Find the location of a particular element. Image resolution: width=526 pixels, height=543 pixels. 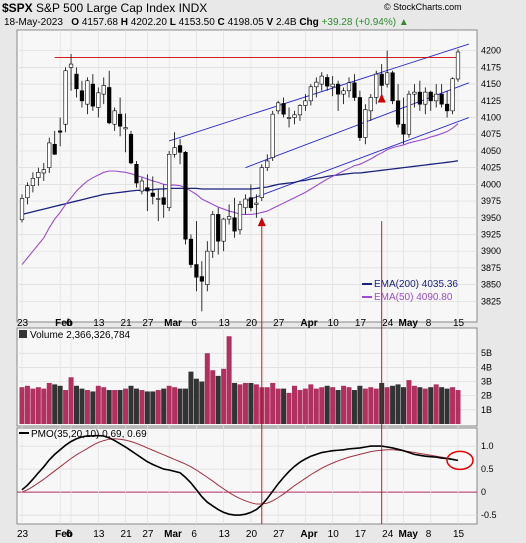

volume-tick-label: 2B is located at coordinates (486, 396).